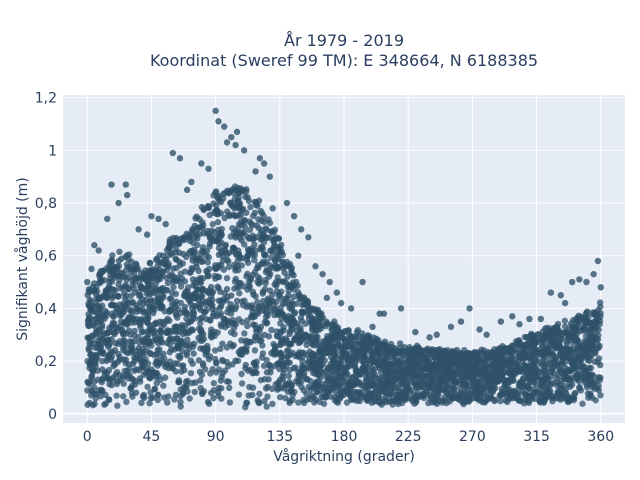 Image resolution: width=640 pixels, height=480 pixels. Describe the element at coordinates (152, 437) in the screenshot. I see `x-tick-label: 45` at that location.